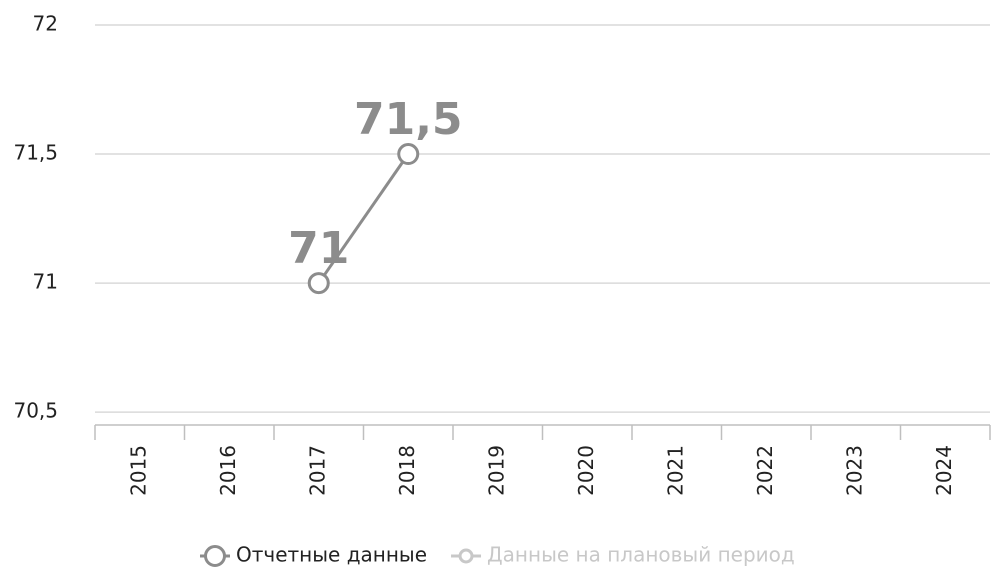  What do you see at coordinates (318, 248) in the screenshot?
I see `data-label: 71` at bounding box center [318, 248].